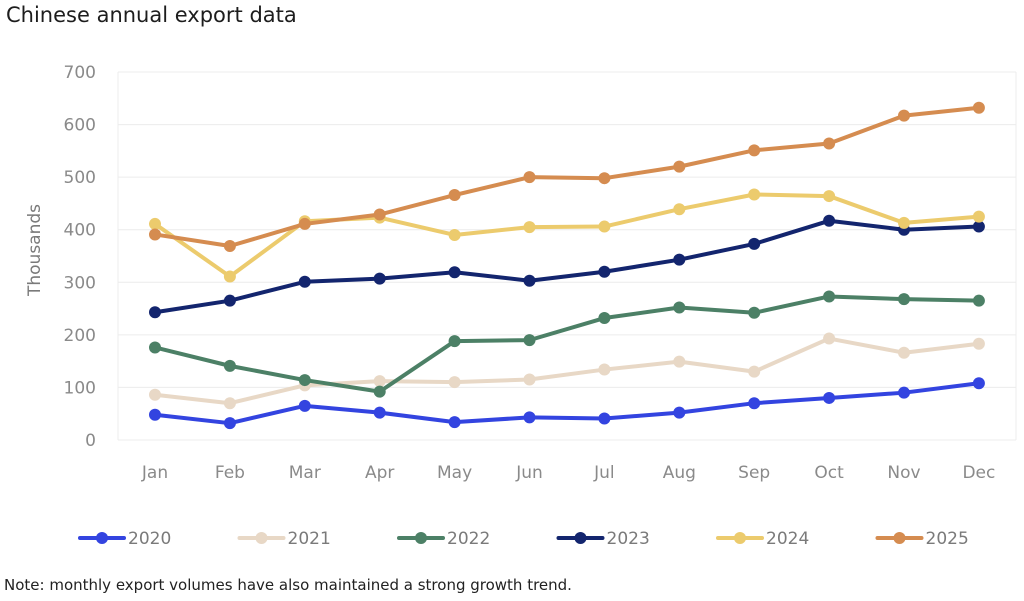 The width and height of the screenshot is (1024, 601). Describe the element at coordinates (468, 539) in the screenshot. I see `legend-label: 2022` at that location.